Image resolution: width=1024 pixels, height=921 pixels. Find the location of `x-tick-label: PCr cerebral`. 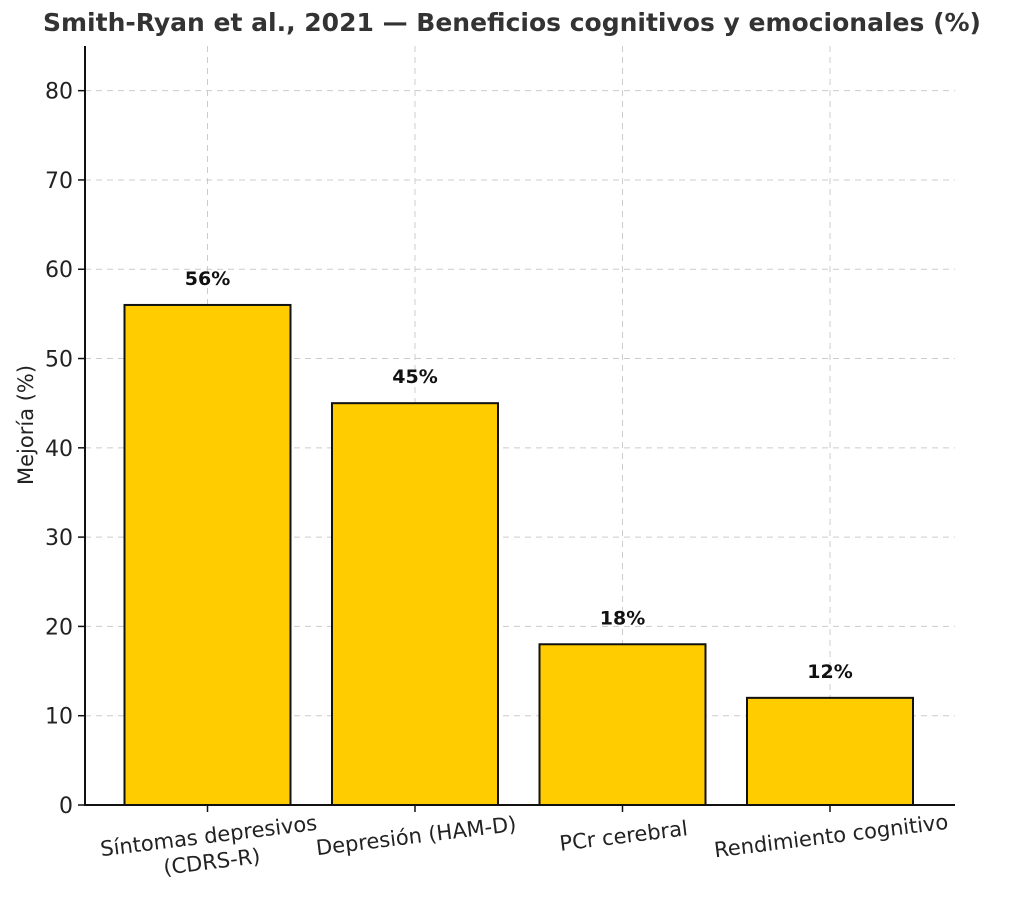

x-tick-label: PCr cerebral is located at coordinates (623, 836).